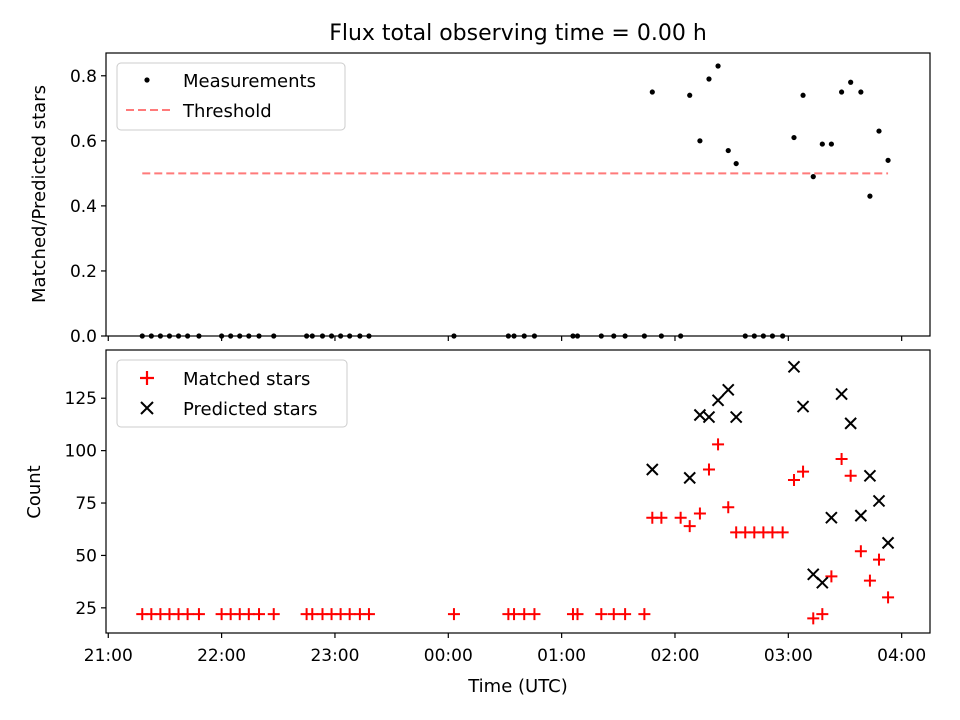 This screenshot has height=720, width=960. I want to click on top-y-tick-label: 0.4, so click(83, 207).